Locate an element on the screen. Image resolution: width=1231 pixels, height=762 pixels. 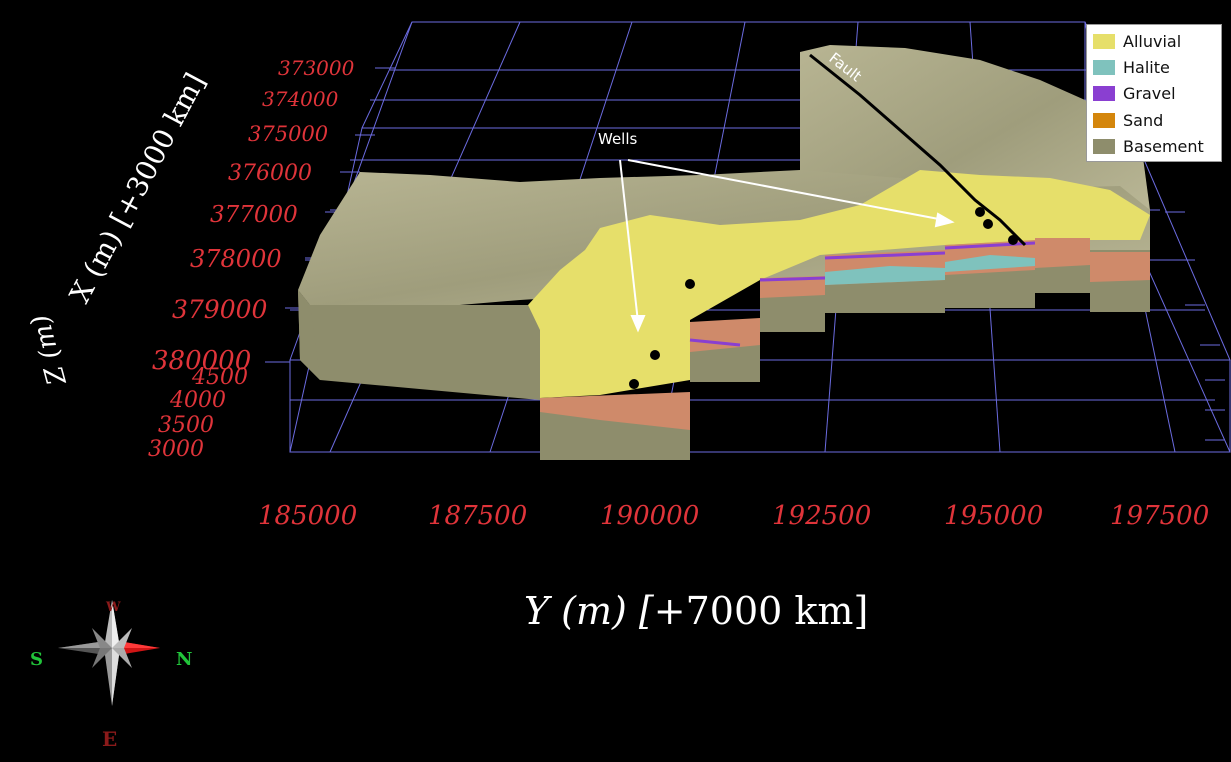
z-tick: 3500 is located at coordinates (186, 425).